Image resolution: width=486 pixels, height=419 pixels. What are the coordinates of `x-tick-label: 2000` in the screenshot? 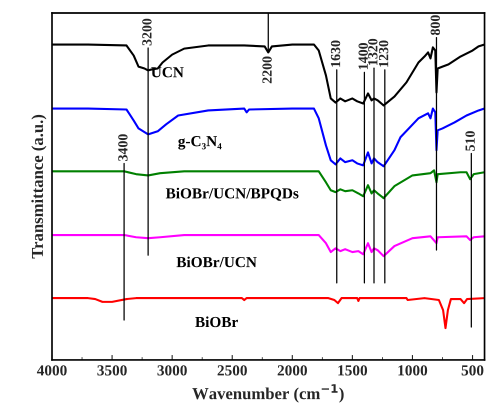 It's located at (292, 370).